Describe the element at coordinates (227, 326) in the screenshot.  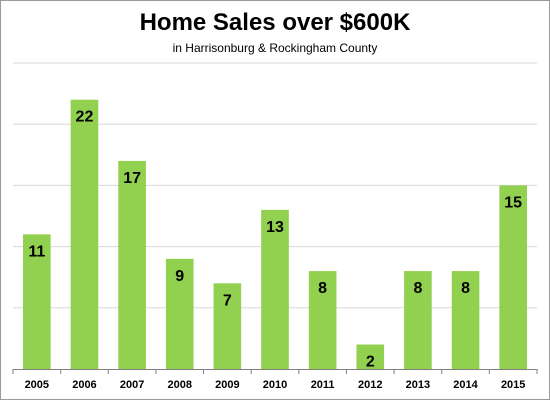
I see `bar-2009` at that location.